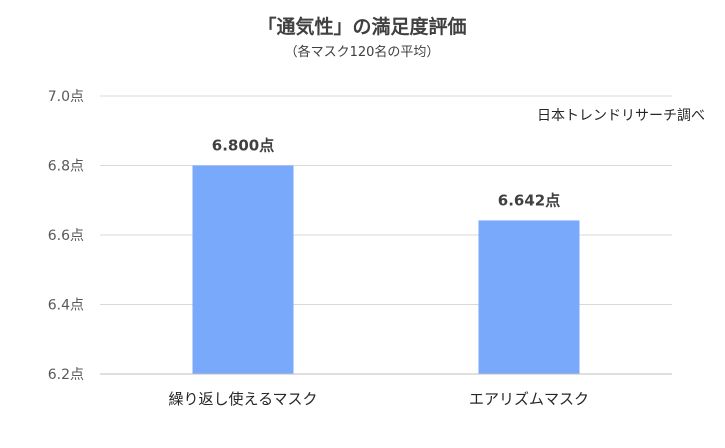 This screenshot has width=725, height=448. I want to click on data-labels: 6.800点 6.642点, so click(386, 173).